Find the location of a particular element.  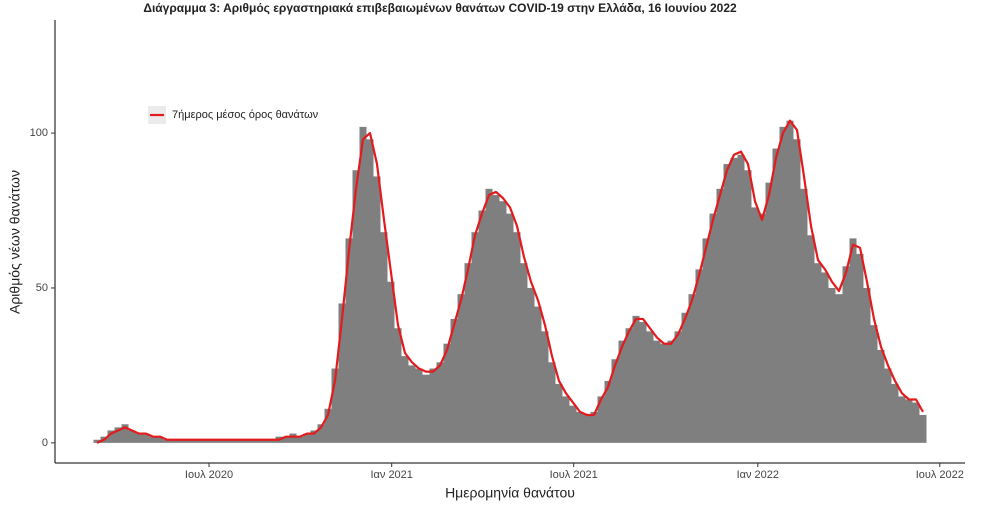

x-tick-label: Ιουλ 2021 is located at coordinates (574, 475).